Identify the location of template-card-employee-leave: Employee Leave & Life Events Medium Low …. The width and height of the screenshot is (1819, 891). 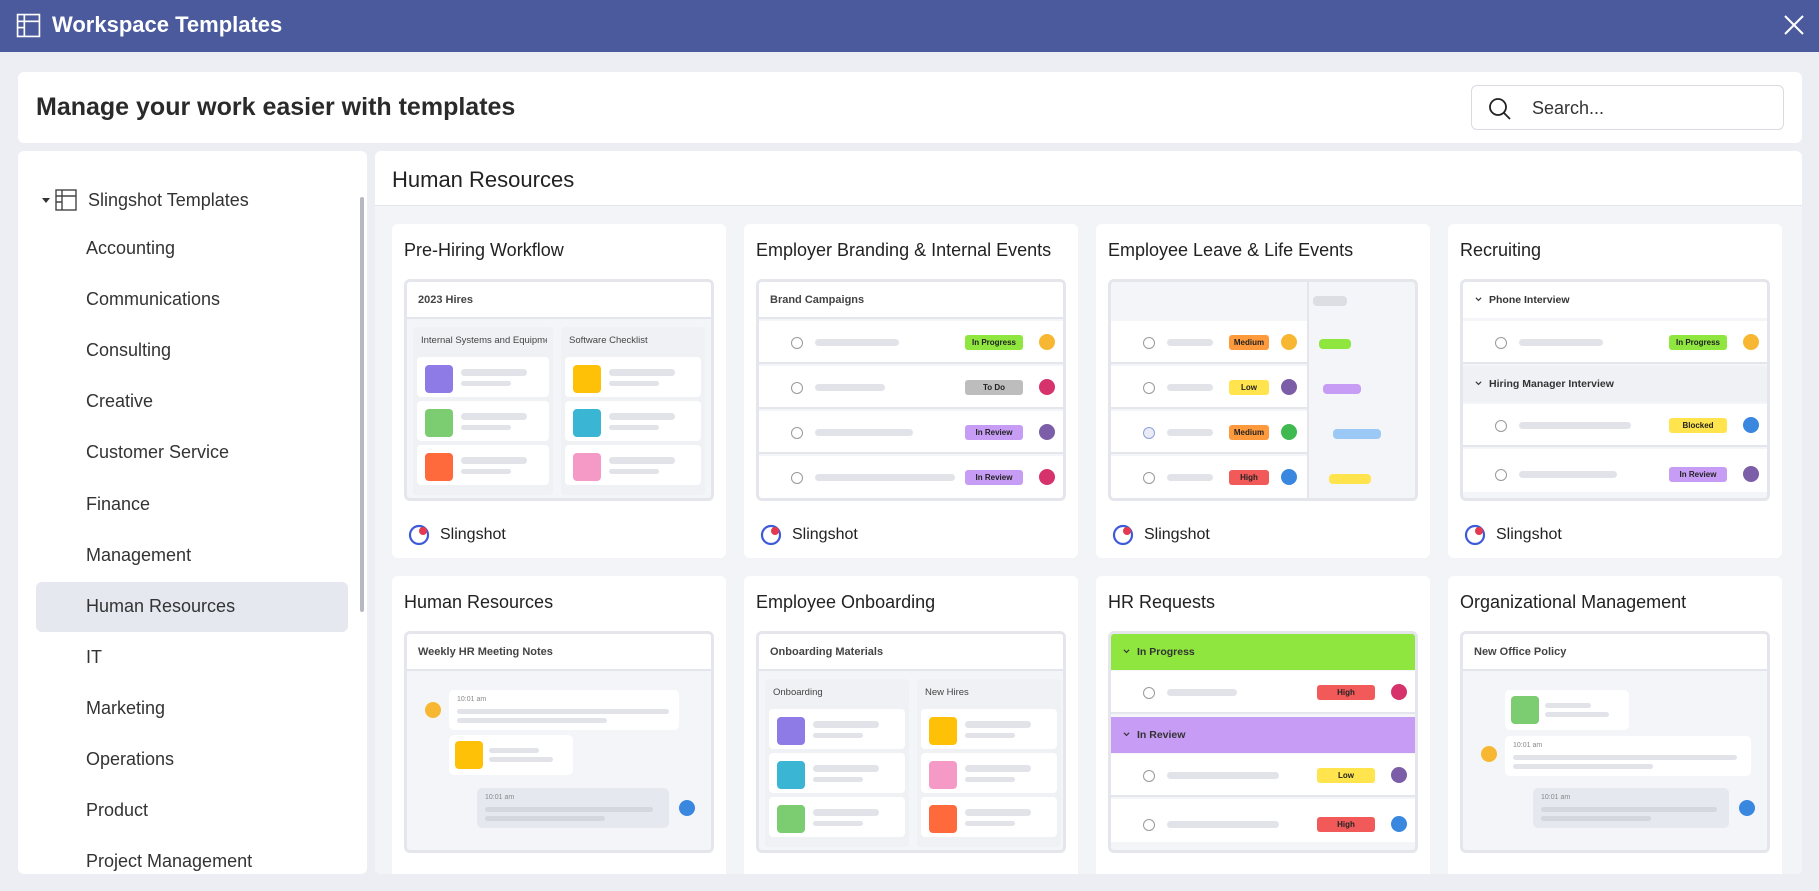
(1263, 391).